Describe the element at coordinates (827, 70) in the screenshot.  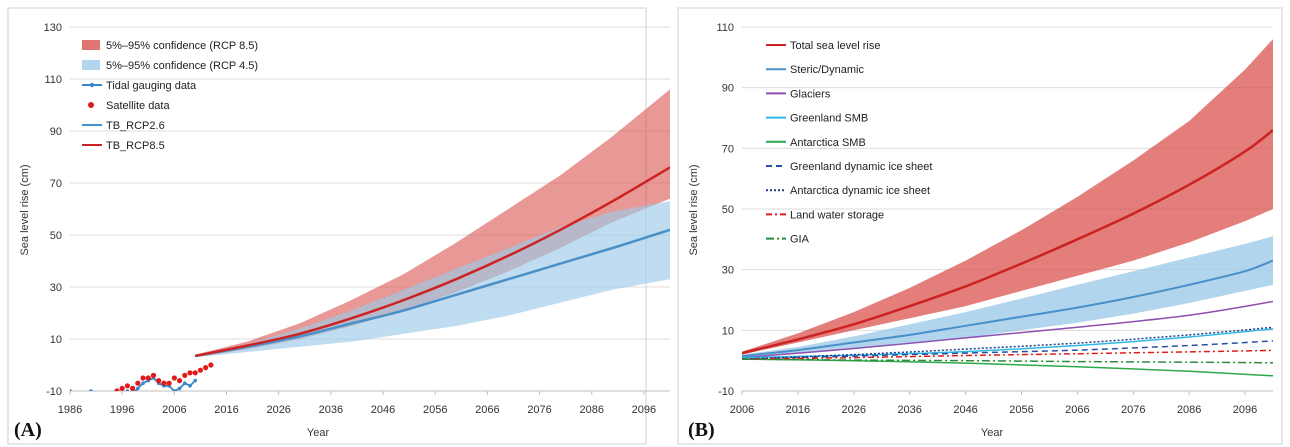
I see `legend-label-1: Steric/Dynamic` at that location.